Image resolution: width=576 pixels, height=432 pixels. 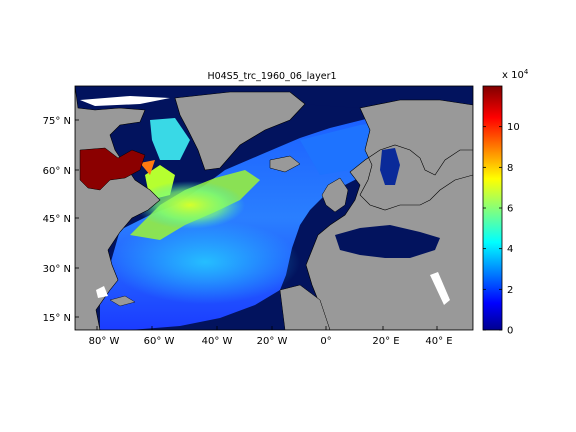 I want to click on subtropical-region, so click(x=205, y=262).